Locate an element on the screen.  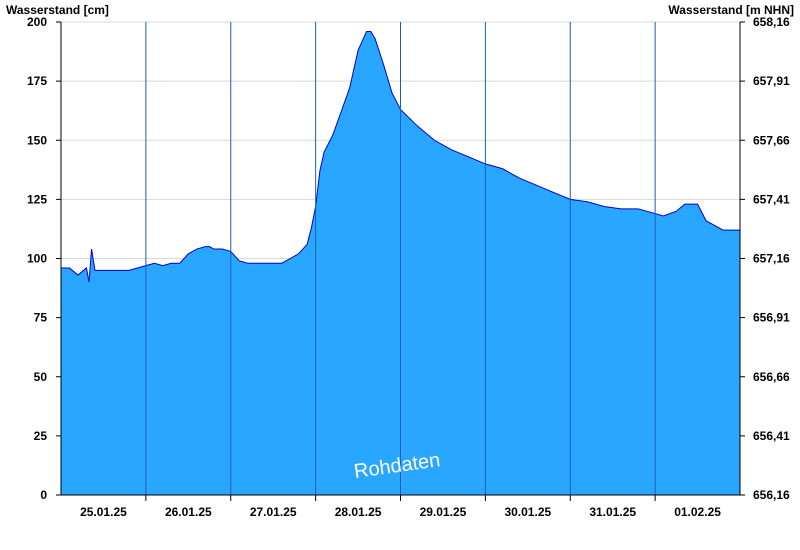
right-tick-label: 657,91 is located at coordinates (771, 81).